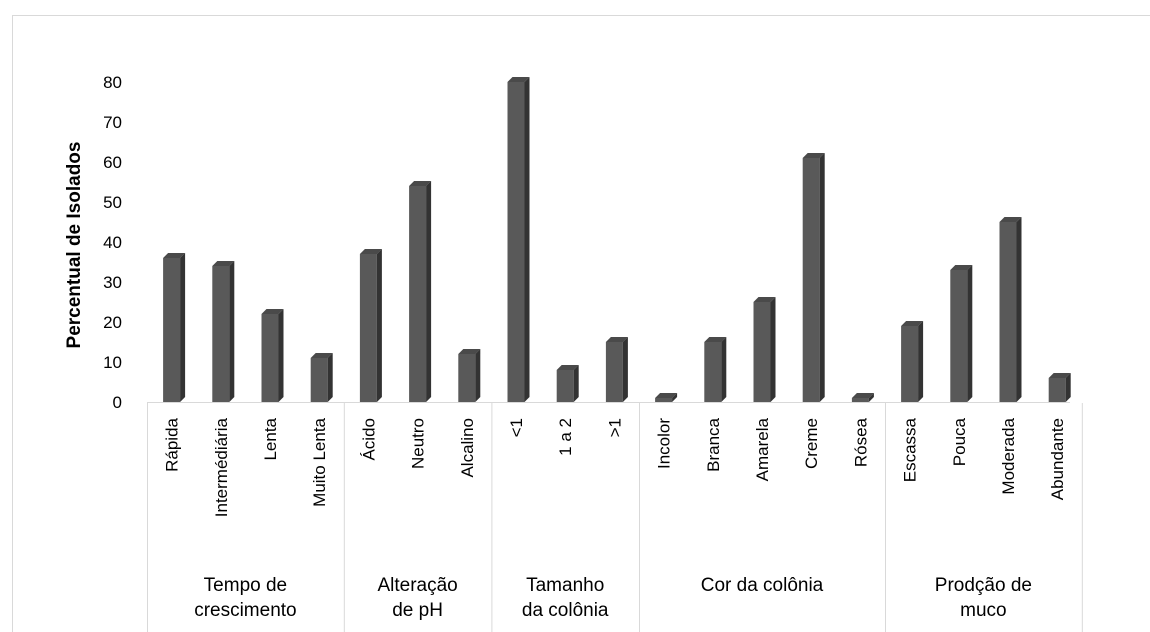 This screenshot has height=632, width=1150. Describe the element at coordinates (614, 427) in the screenshot. I see `x-category-label: >1` at that location.